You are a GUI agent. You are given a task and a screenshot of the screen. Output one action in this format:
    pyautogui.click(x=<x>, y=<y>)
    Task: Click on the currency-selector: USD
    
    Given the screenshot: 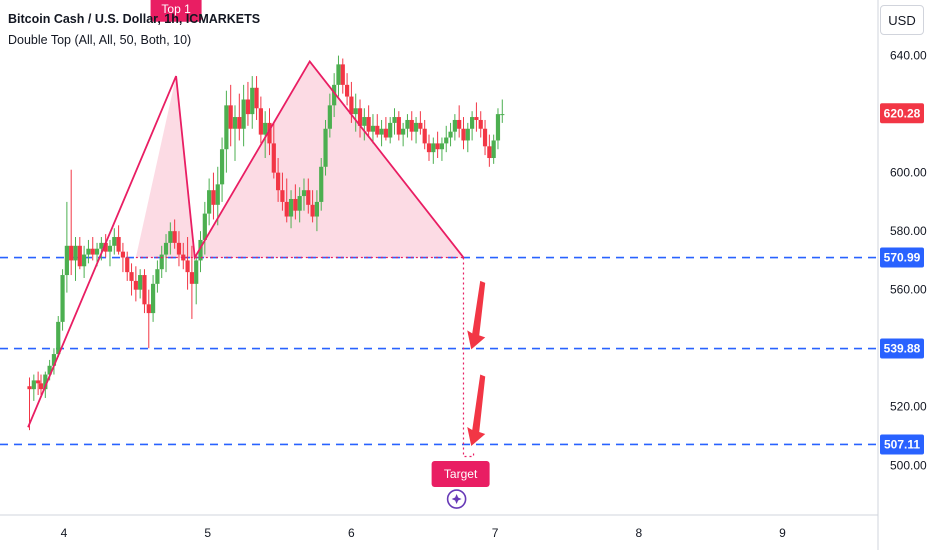 What is the action you would take?
    pyautogui.click(x=902, y=20)
    